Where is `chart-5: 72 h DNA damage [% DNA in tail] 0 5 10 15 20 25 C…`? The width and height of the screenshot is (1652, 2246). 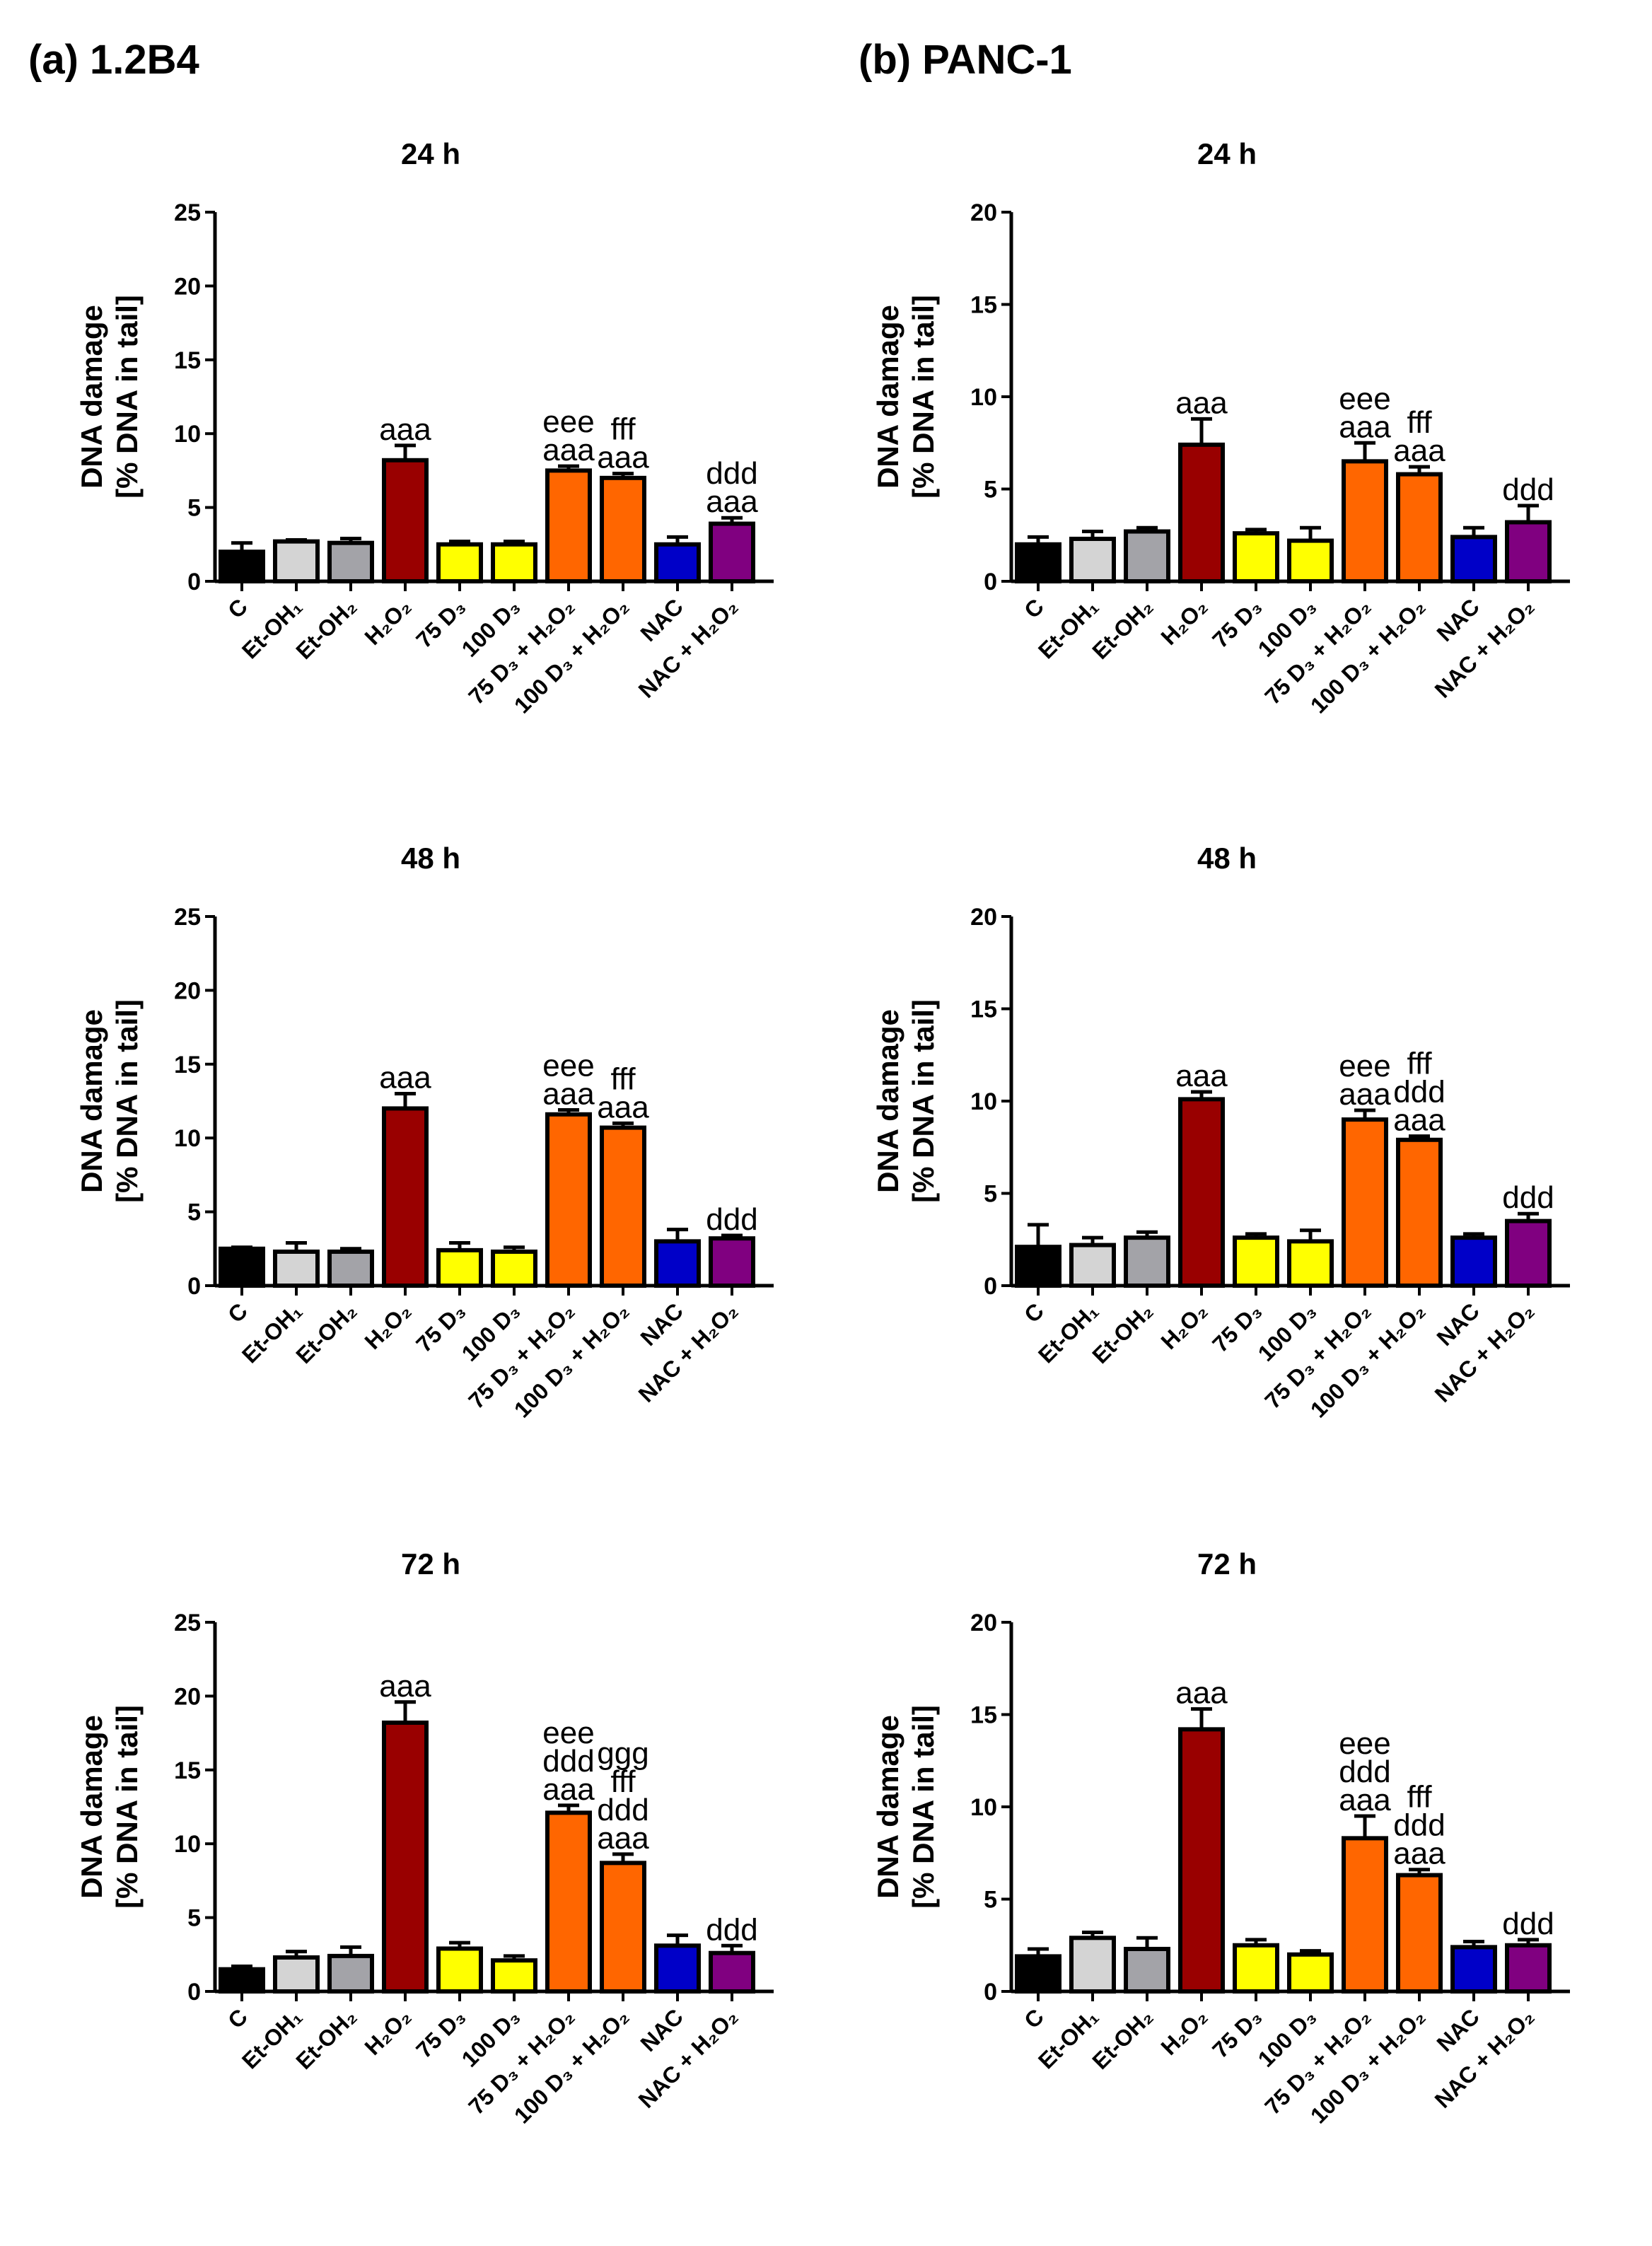 chart-5: 72 h DNA damage [% DNA in tail] 0 5 10 15 20 25 C… is located at coordinates (425, 1838).